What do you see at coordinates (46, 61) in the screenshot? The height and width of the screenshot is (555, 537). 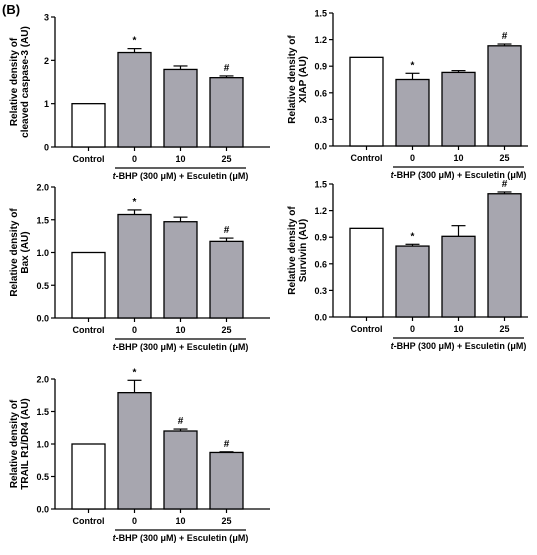 I see `y-tick-label: 2` at bounding box center [46, 61].